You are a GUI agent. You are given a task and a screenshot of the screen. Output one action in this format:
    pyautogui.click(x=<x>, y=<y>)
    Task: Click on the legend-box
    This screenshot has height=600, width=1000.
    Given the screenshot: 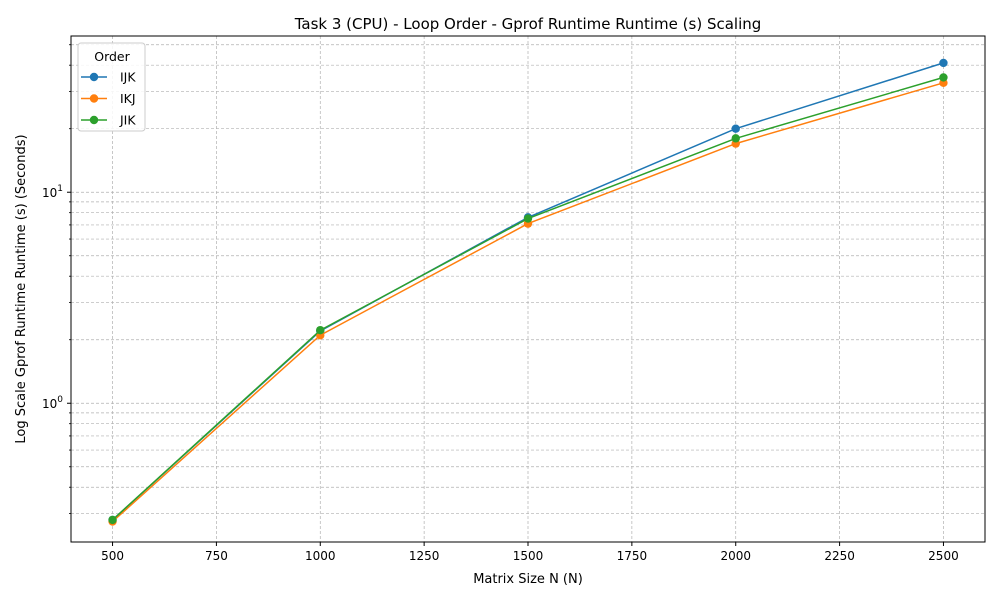 What is the action you would take?
    pyautogui.click(x=111, y=87)
    